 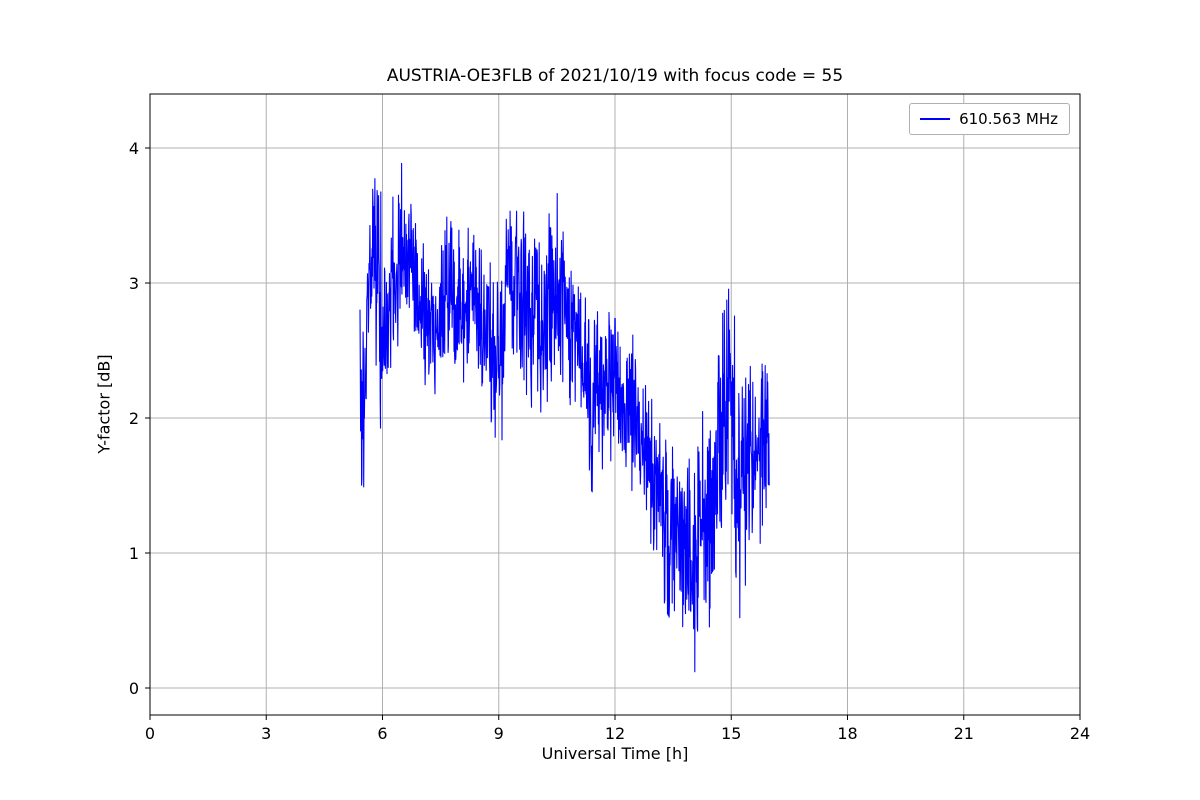 What do you see at coordinates (134, 148) in the screenshot?
I see `y-tick-label: 4` at bounding box center [134, 148].